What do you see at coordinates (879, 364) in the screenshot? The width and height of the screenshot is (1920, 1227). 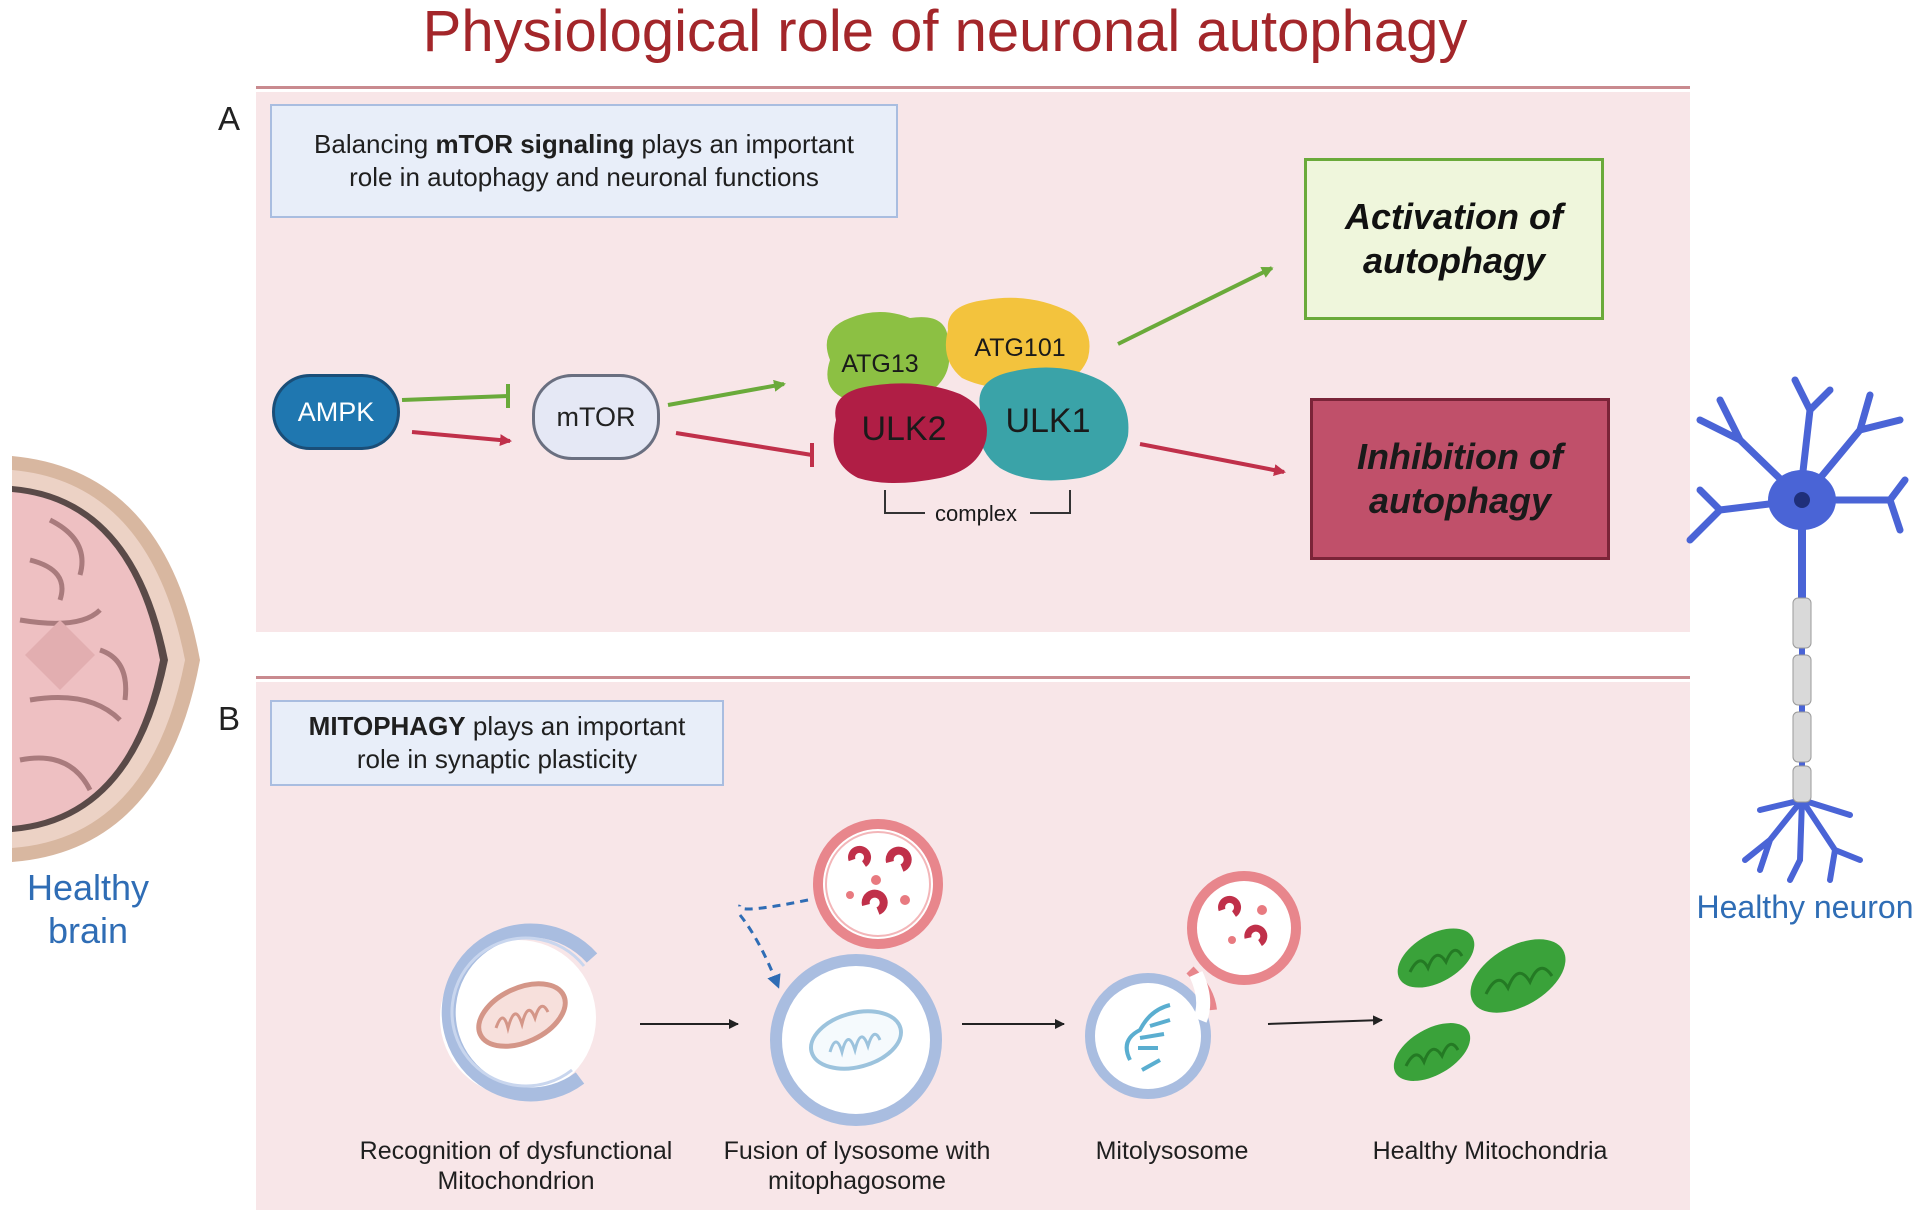 I see `atg13-label: ATG13` at bounding box center [879, 364].